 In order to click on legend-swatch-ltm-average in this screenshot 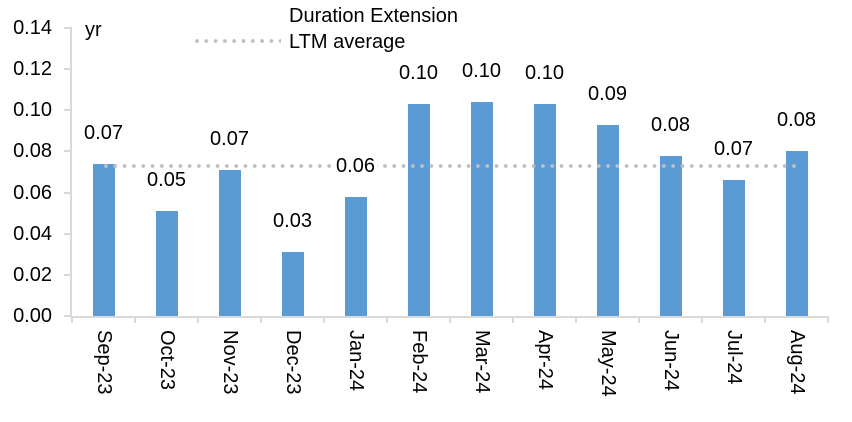, I will do `click(238, 41)`.